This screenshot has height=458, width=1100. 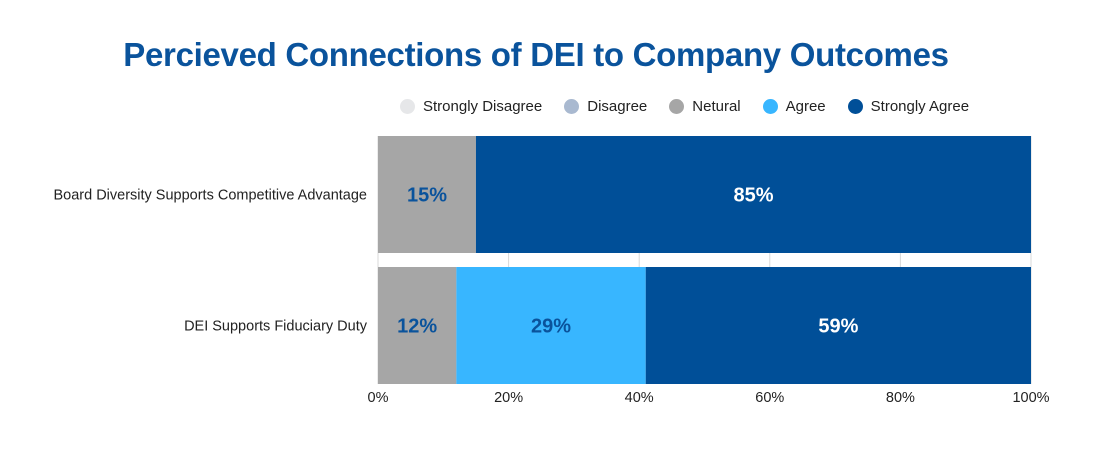 What do you see at coordinates (276, 327) in the screenshot?
I see `category-label: DEI Supports Fiduciary Duty` at bounding box center [276, 327].